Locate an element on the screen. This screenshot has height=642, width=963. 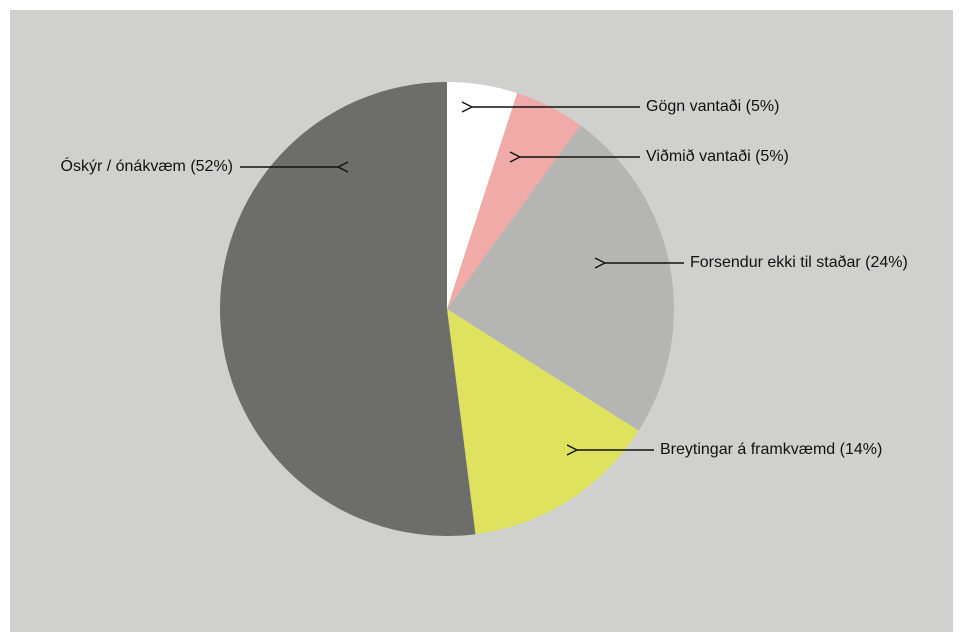
slice-label: Forsendur ekki til staðar (24%) is located at coordinates (799, 262).